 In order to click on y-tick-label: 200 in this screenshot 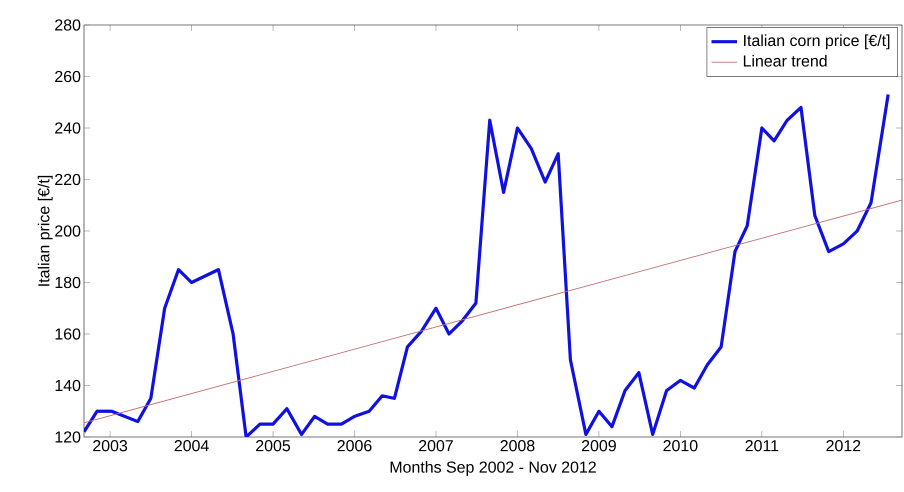, I will do `click(67, 231)`.